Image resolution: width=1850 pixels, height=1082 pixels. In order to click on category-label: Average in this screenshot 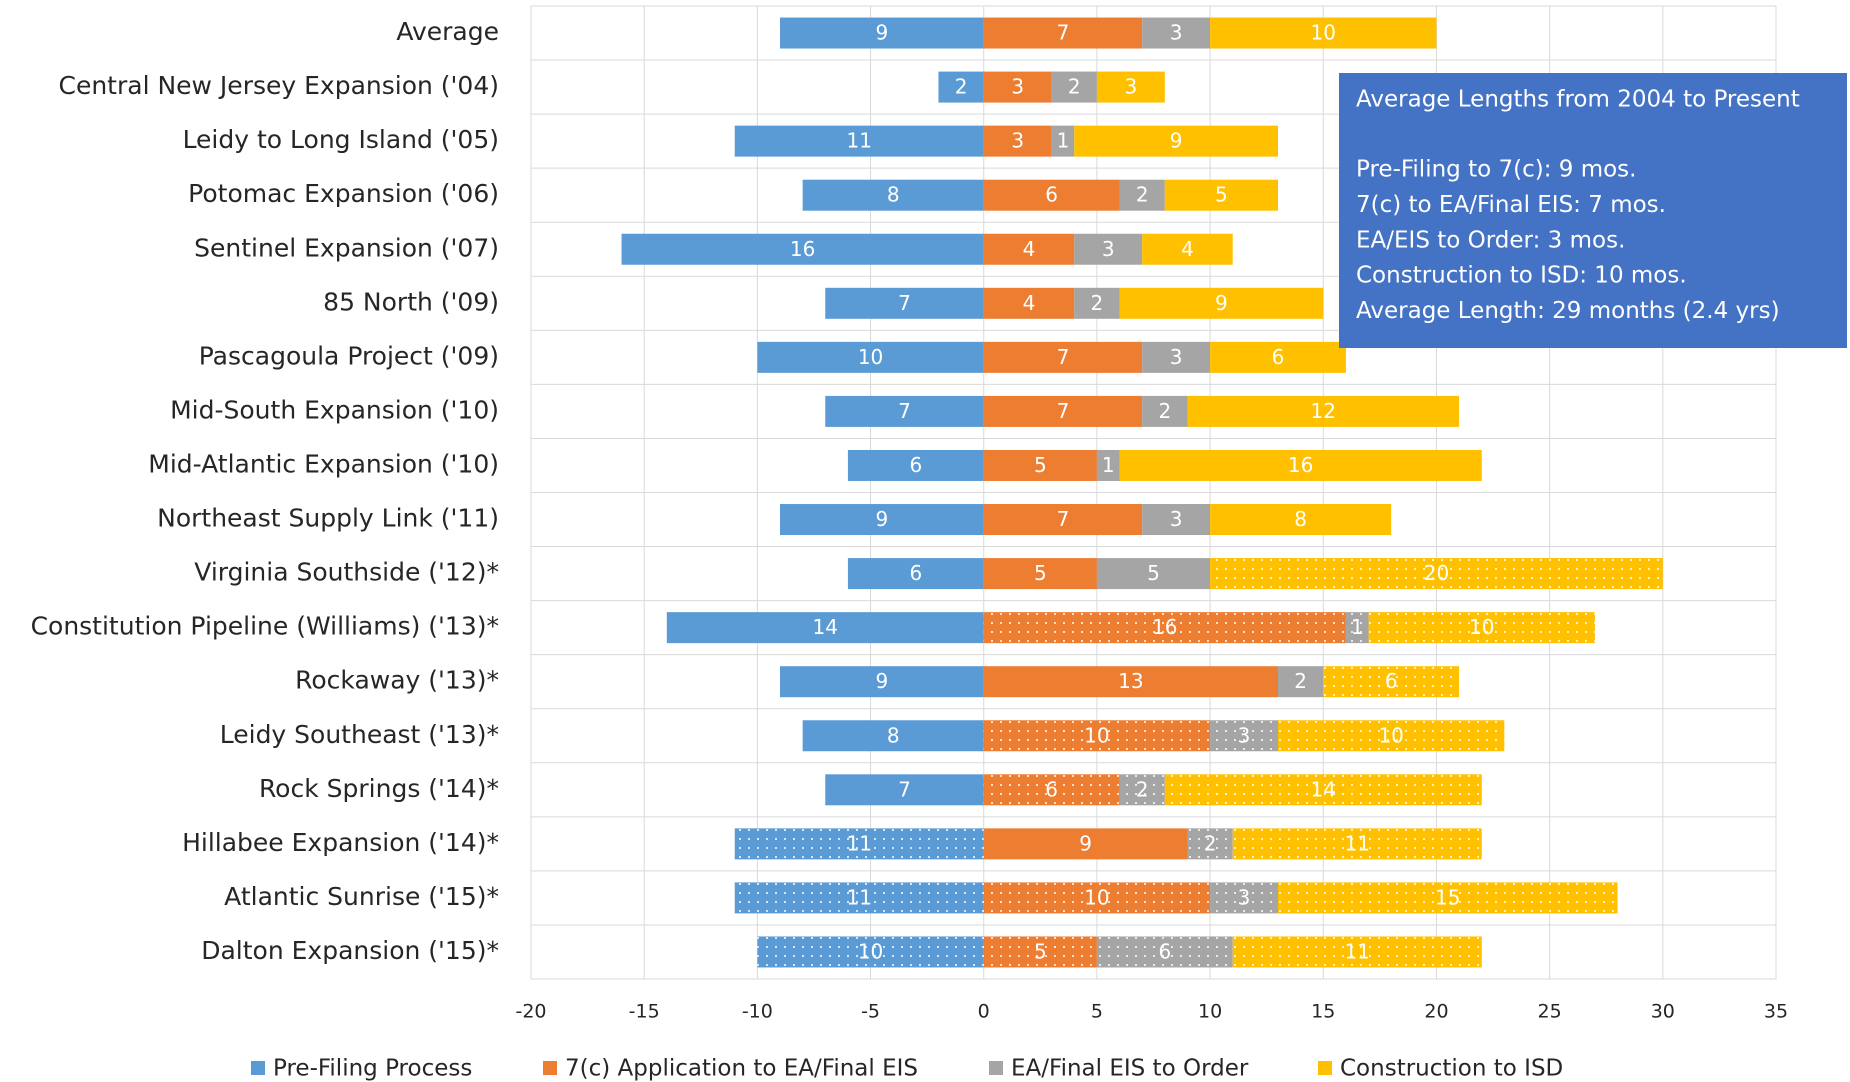, I will do `click(447, 31)`.